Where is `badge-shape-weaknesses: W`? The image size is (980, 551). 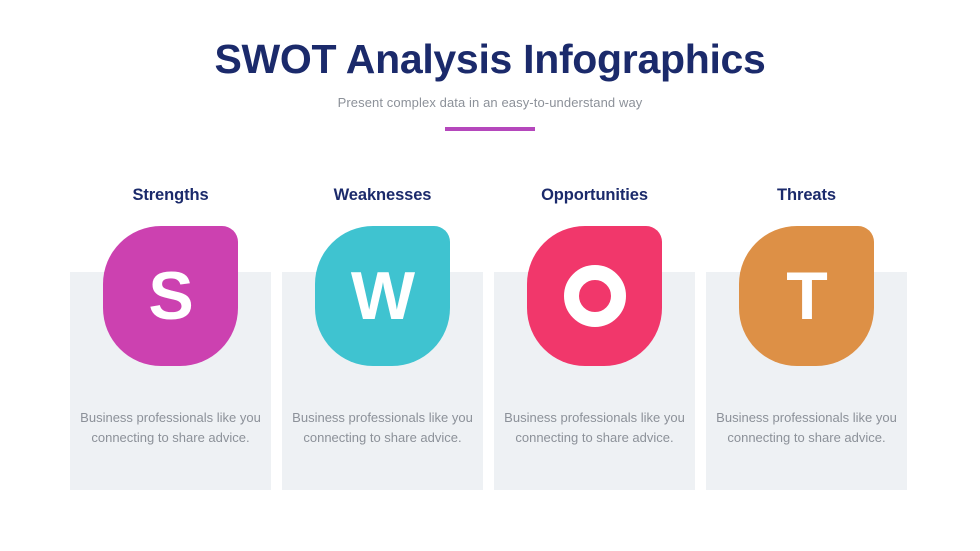 badge-shape-weaknesses: W is located at coordinates (382, 296).